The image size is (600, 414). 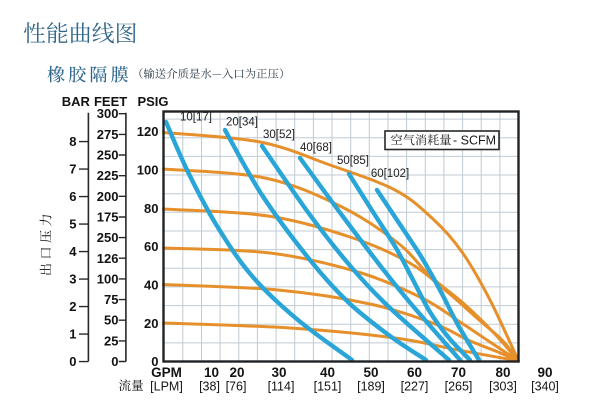 I want to click on svg-text: 30, so click(x=278, y=372).